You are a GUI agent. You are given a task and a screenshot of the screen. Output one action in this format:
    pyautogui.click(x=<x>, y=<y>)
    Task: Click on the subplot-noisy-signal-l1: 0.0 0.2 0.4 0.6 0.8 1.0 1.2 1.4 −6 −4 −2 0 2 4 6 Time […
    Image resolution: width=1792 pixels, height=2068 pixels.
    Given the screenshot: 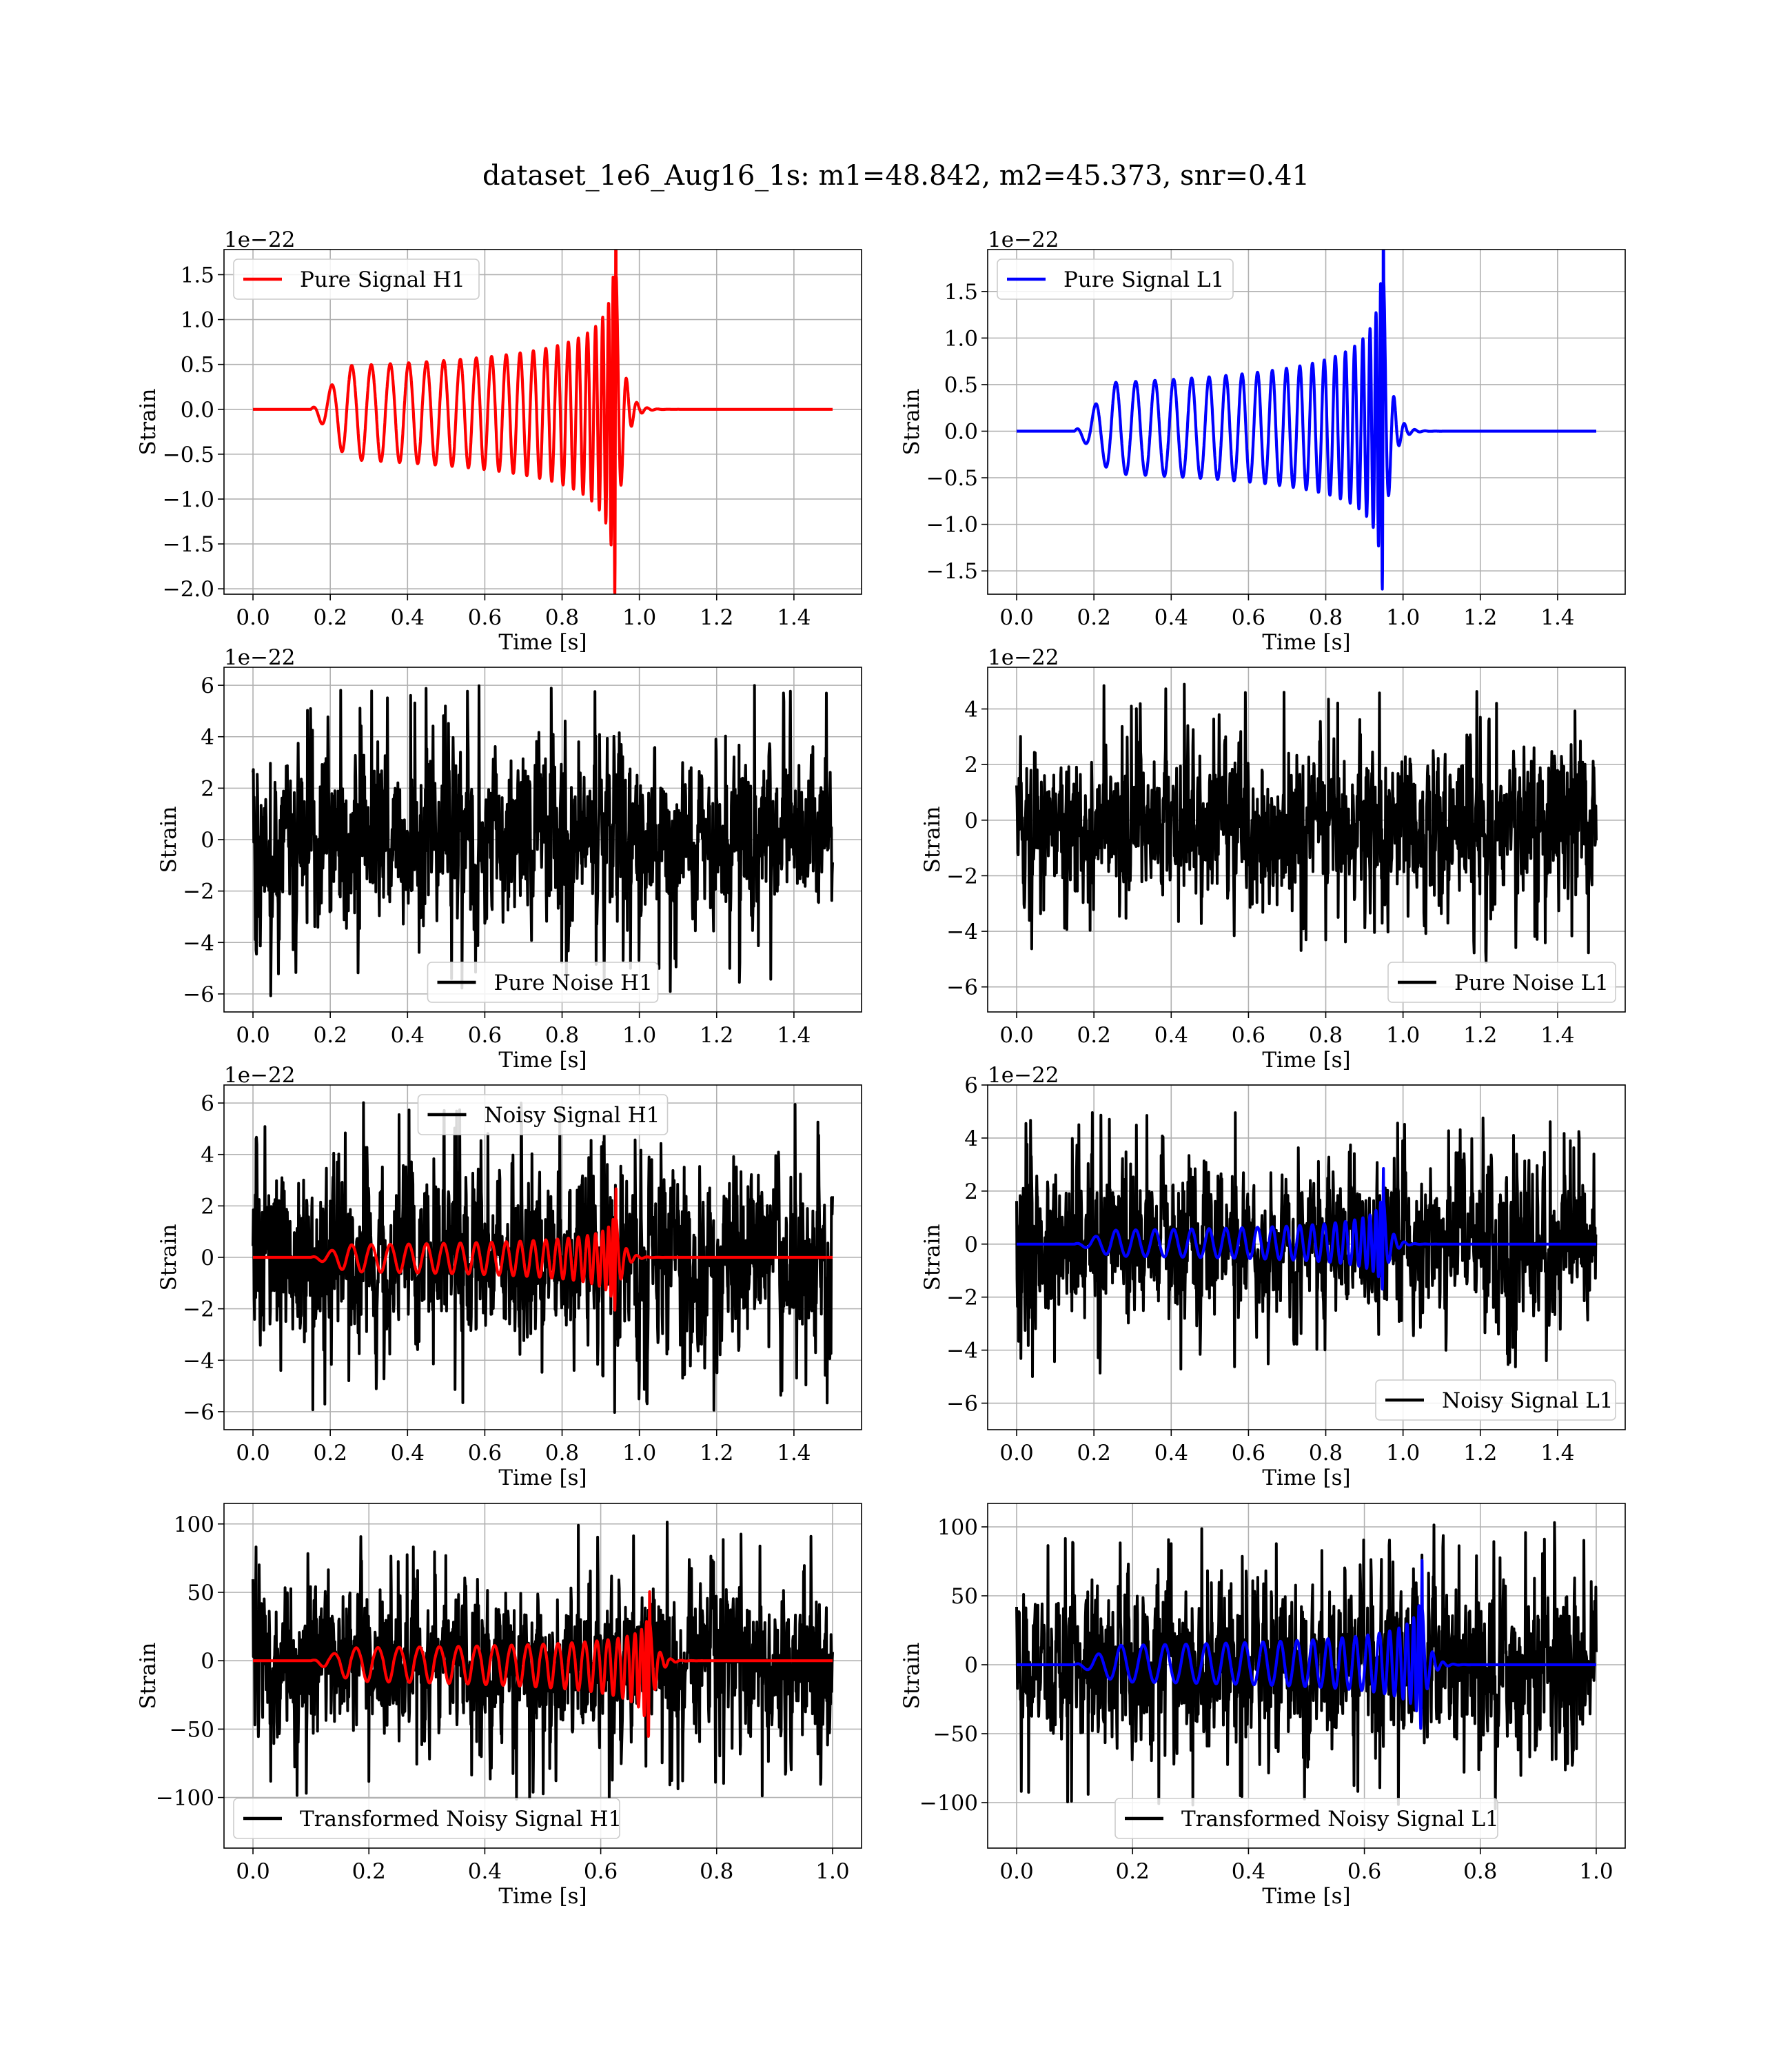 What is the action you would take?
    pyautogui.click(x=1273, y=1276)
    